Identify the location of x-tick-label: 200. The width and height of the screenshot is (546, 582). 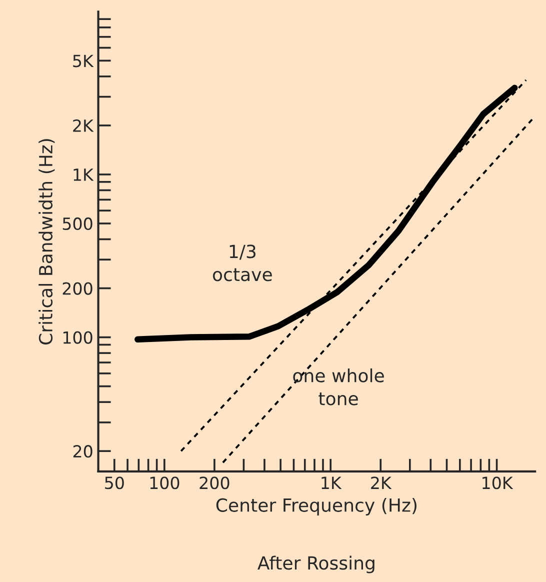
(215, 483).